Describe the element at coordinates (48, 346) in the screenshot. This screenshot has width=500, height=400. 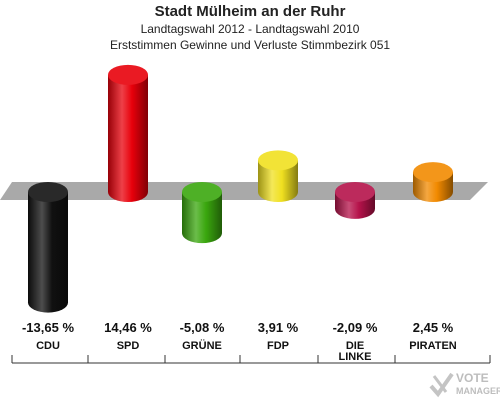
I see `category-label: CDU` at that location.